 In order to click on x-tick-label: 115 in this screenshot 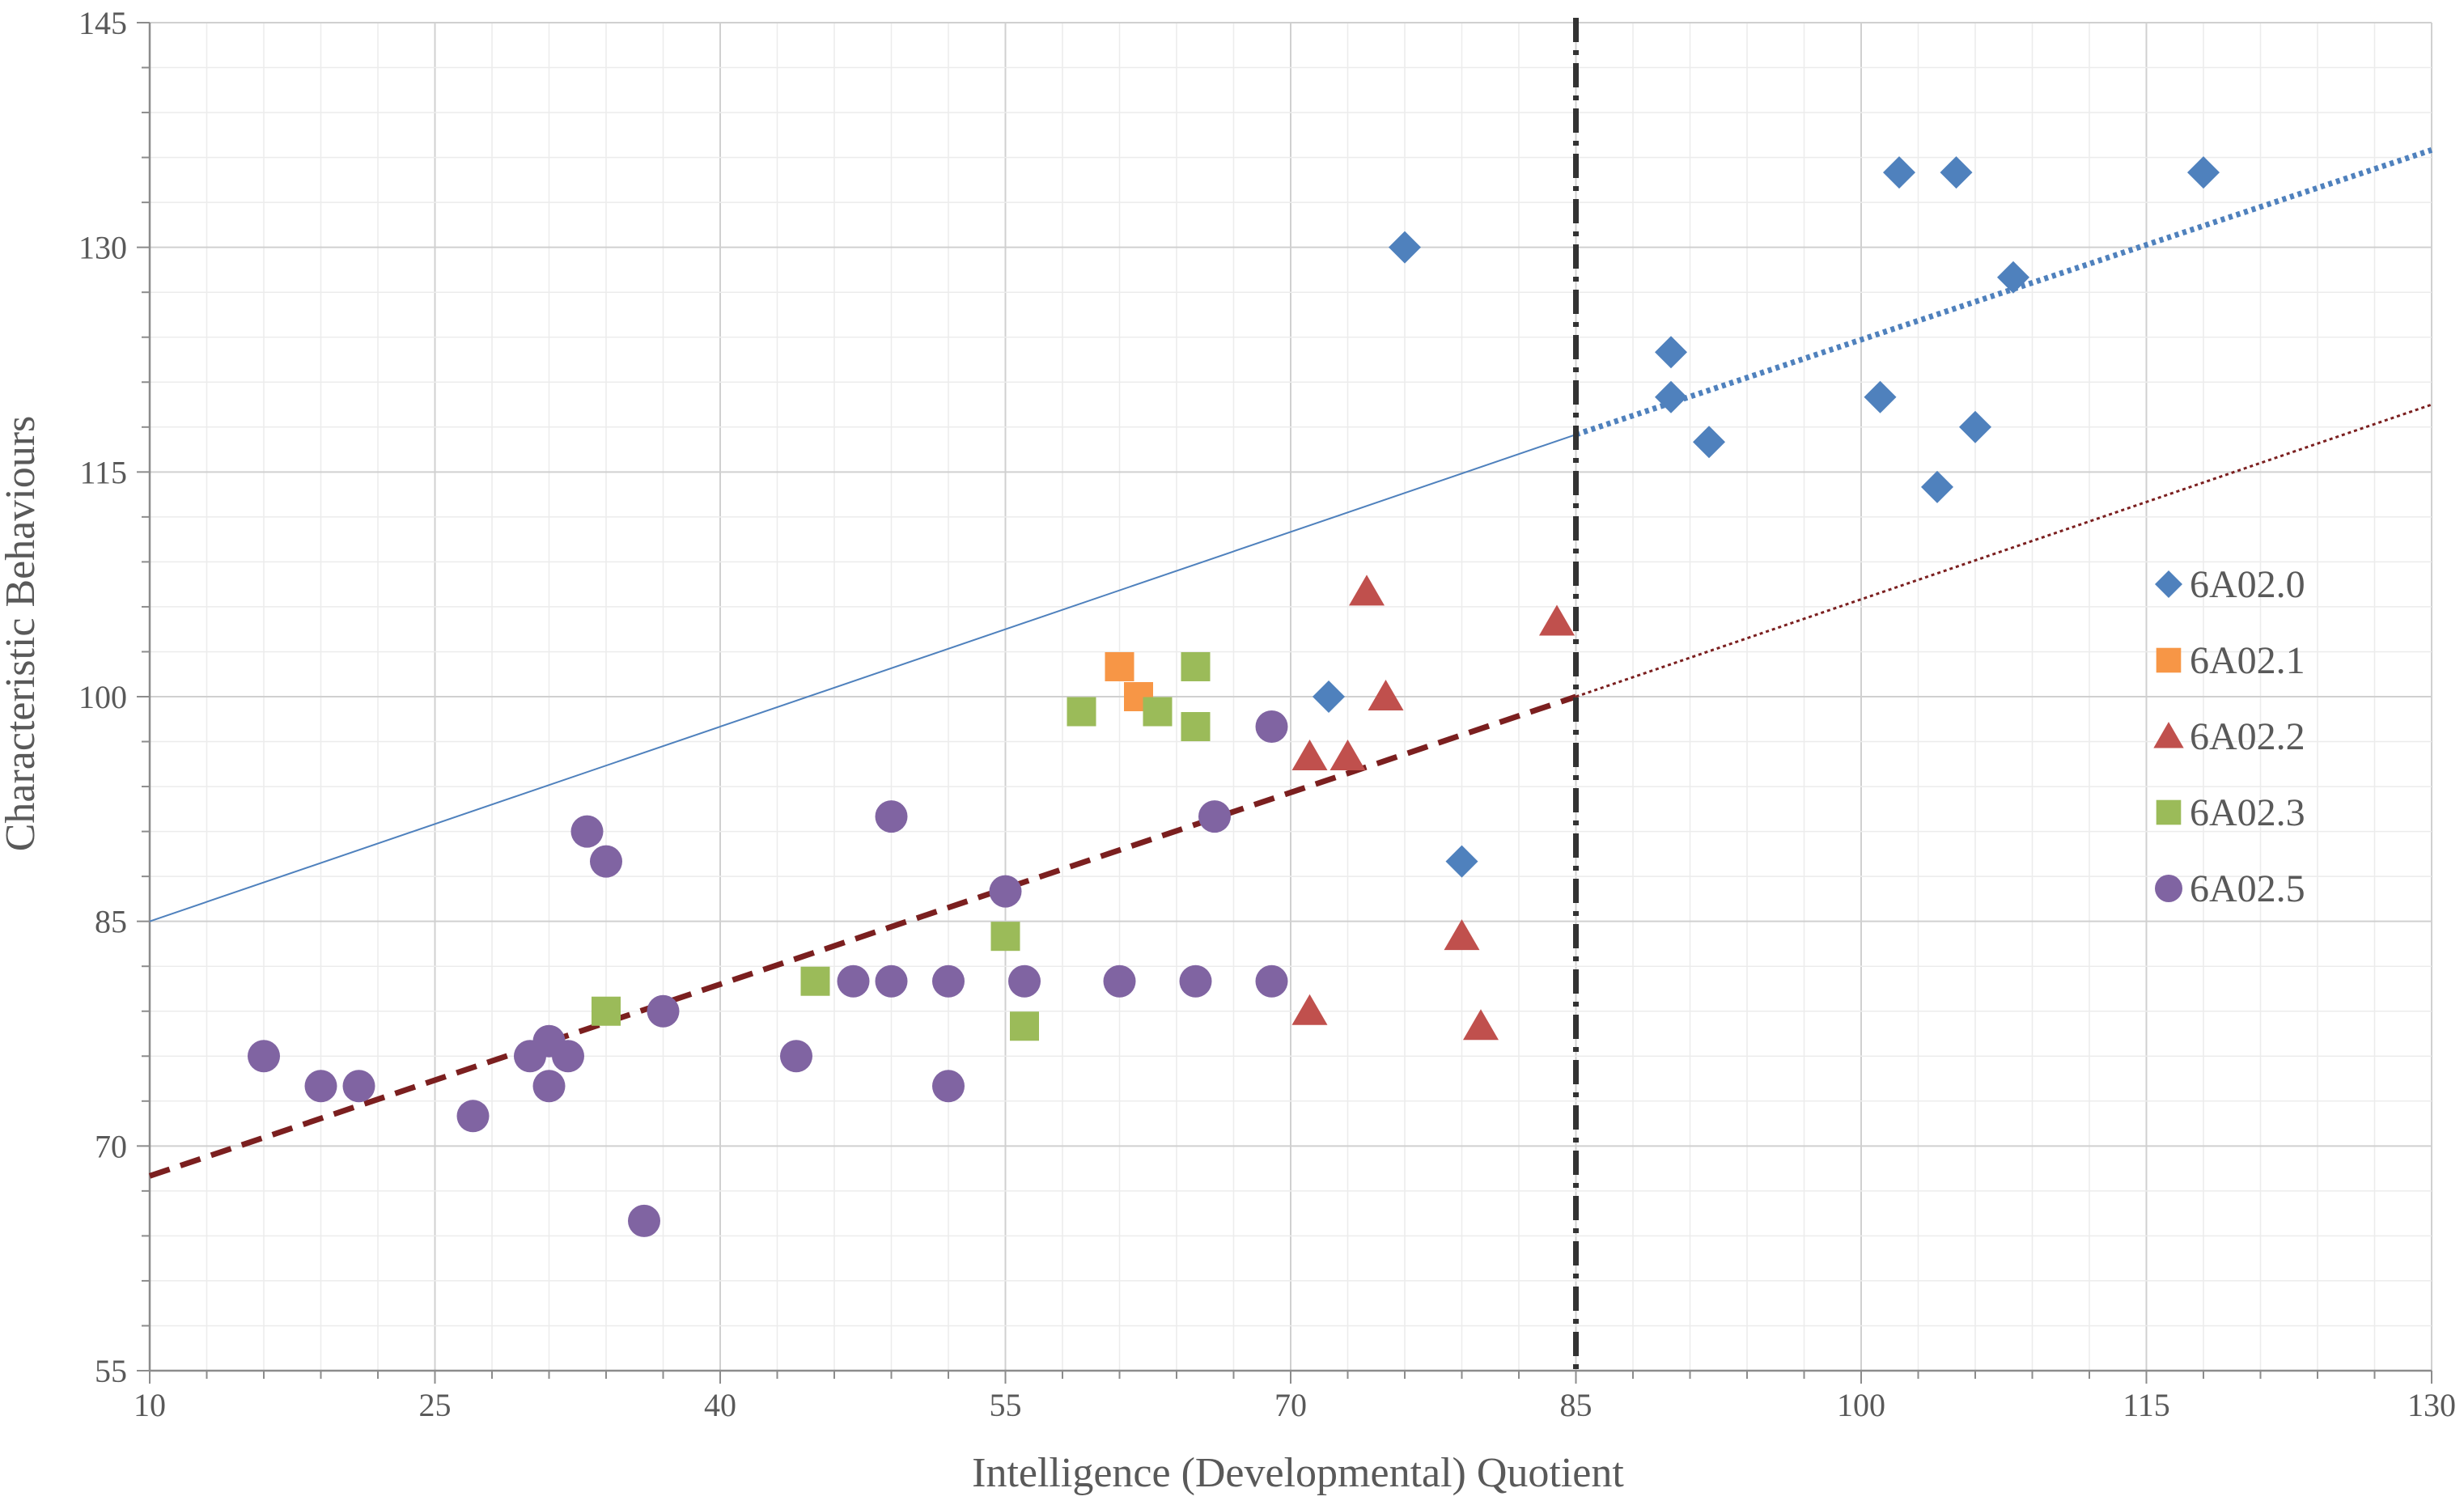, I will do `click(2146, 1405)`.